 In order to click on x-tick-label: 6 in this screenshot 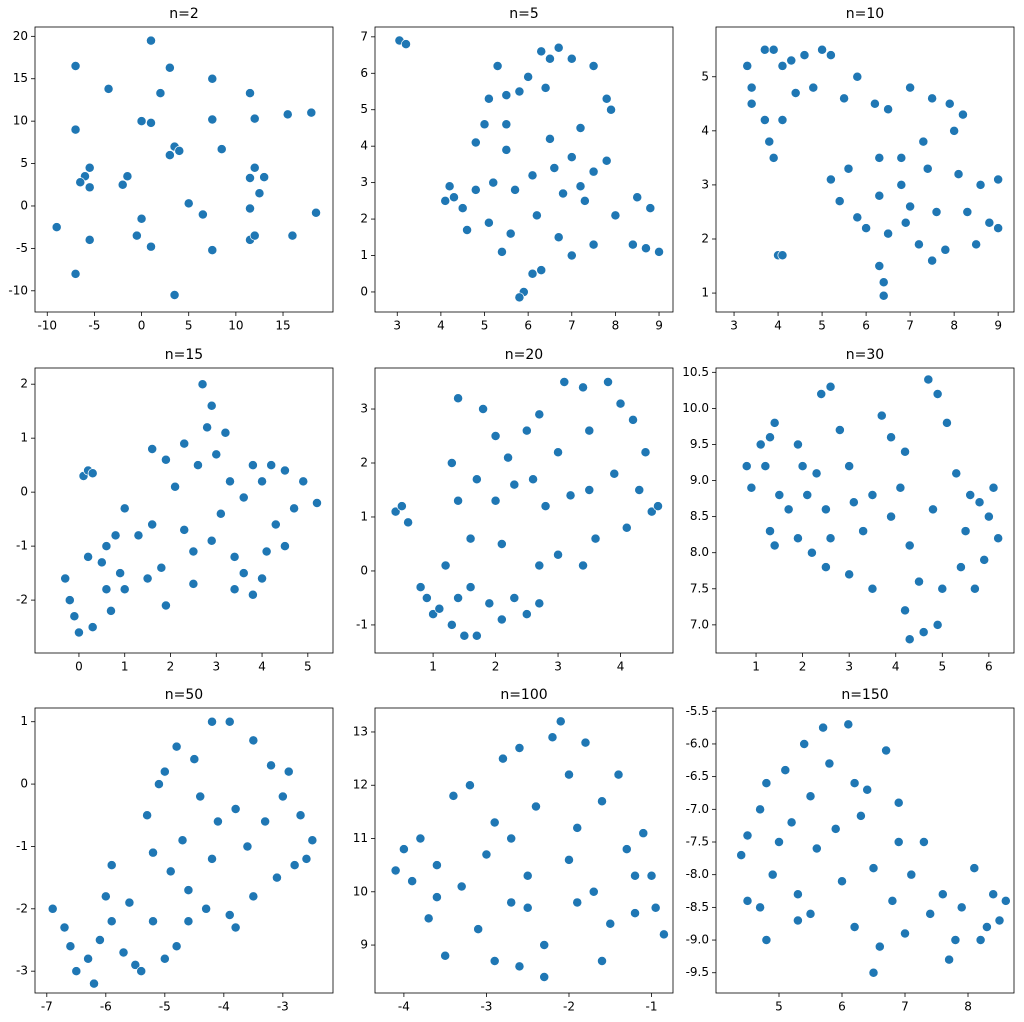, I will do `click(842, 1007)`.